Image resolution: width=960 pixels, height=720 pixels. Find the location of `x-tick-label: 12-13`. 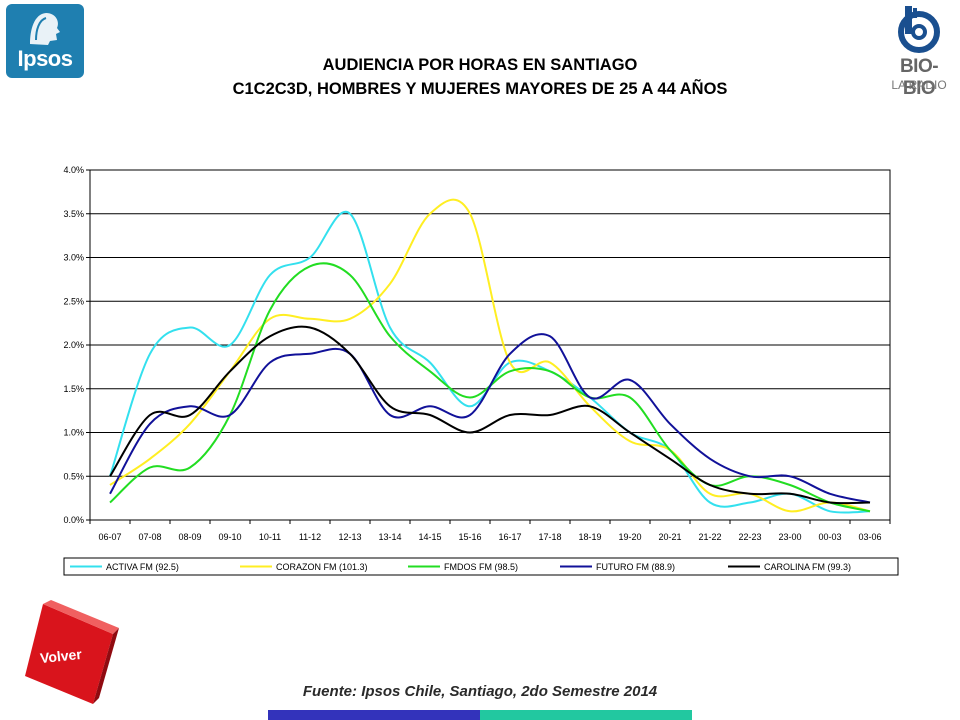

x-tick-label: 12-13 is located at coordinates (349, 537).